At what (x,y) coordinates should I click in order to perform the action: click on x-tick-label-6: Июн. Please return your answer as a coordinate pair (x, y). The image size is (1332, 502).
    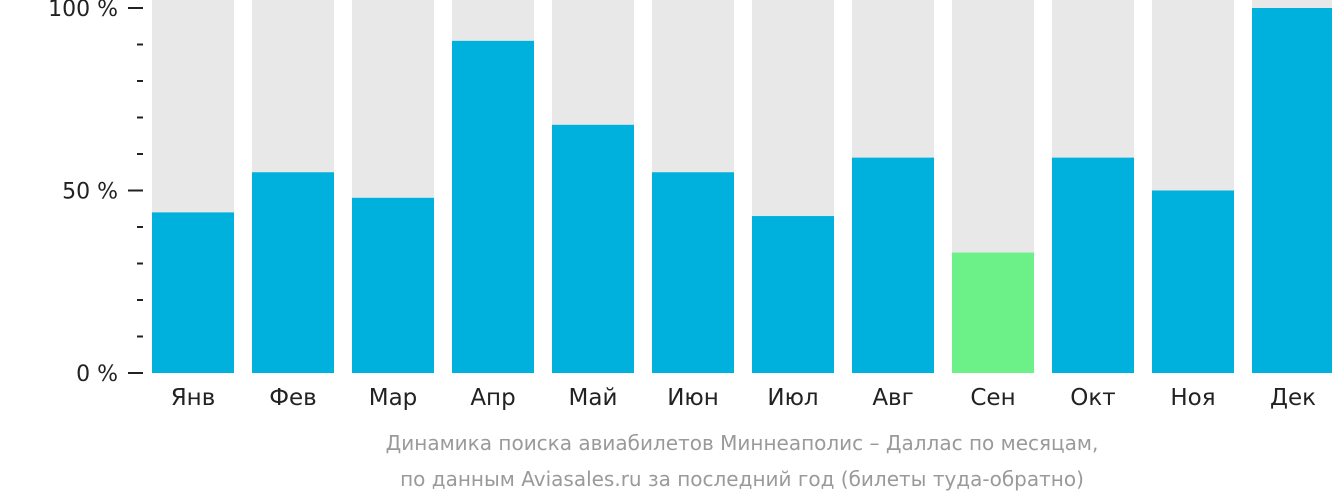
    Looking at the image, I should click on (693, 398).